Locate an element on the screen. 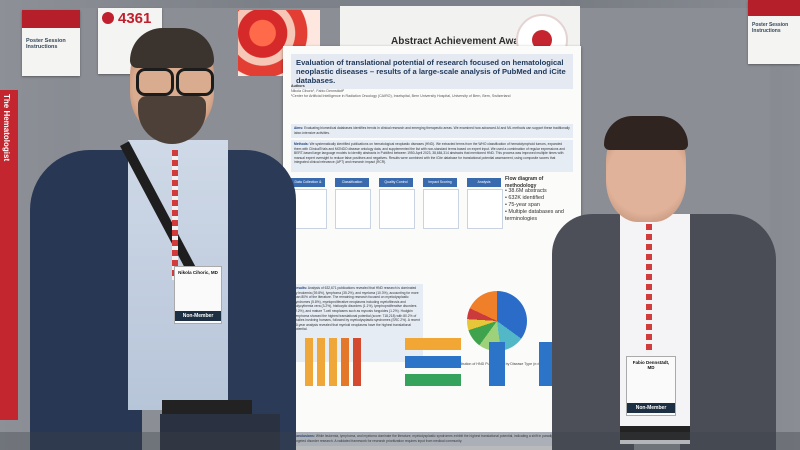  authors-names: Nikola Cihoric¹, Fabio Dennstädt² is located at coordinates (317, 91).